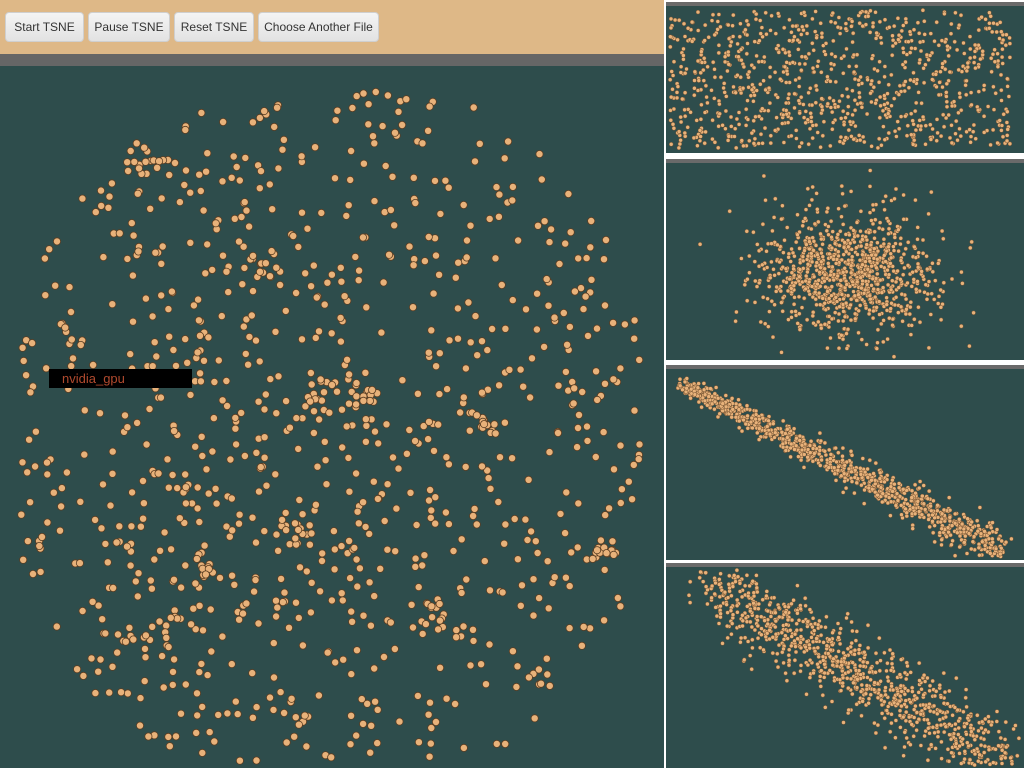 Image resolution: width=1024 pixels, height=768 pixels. I want to click on reset-tsne-button: Reset TSNE, so click(214, 27).